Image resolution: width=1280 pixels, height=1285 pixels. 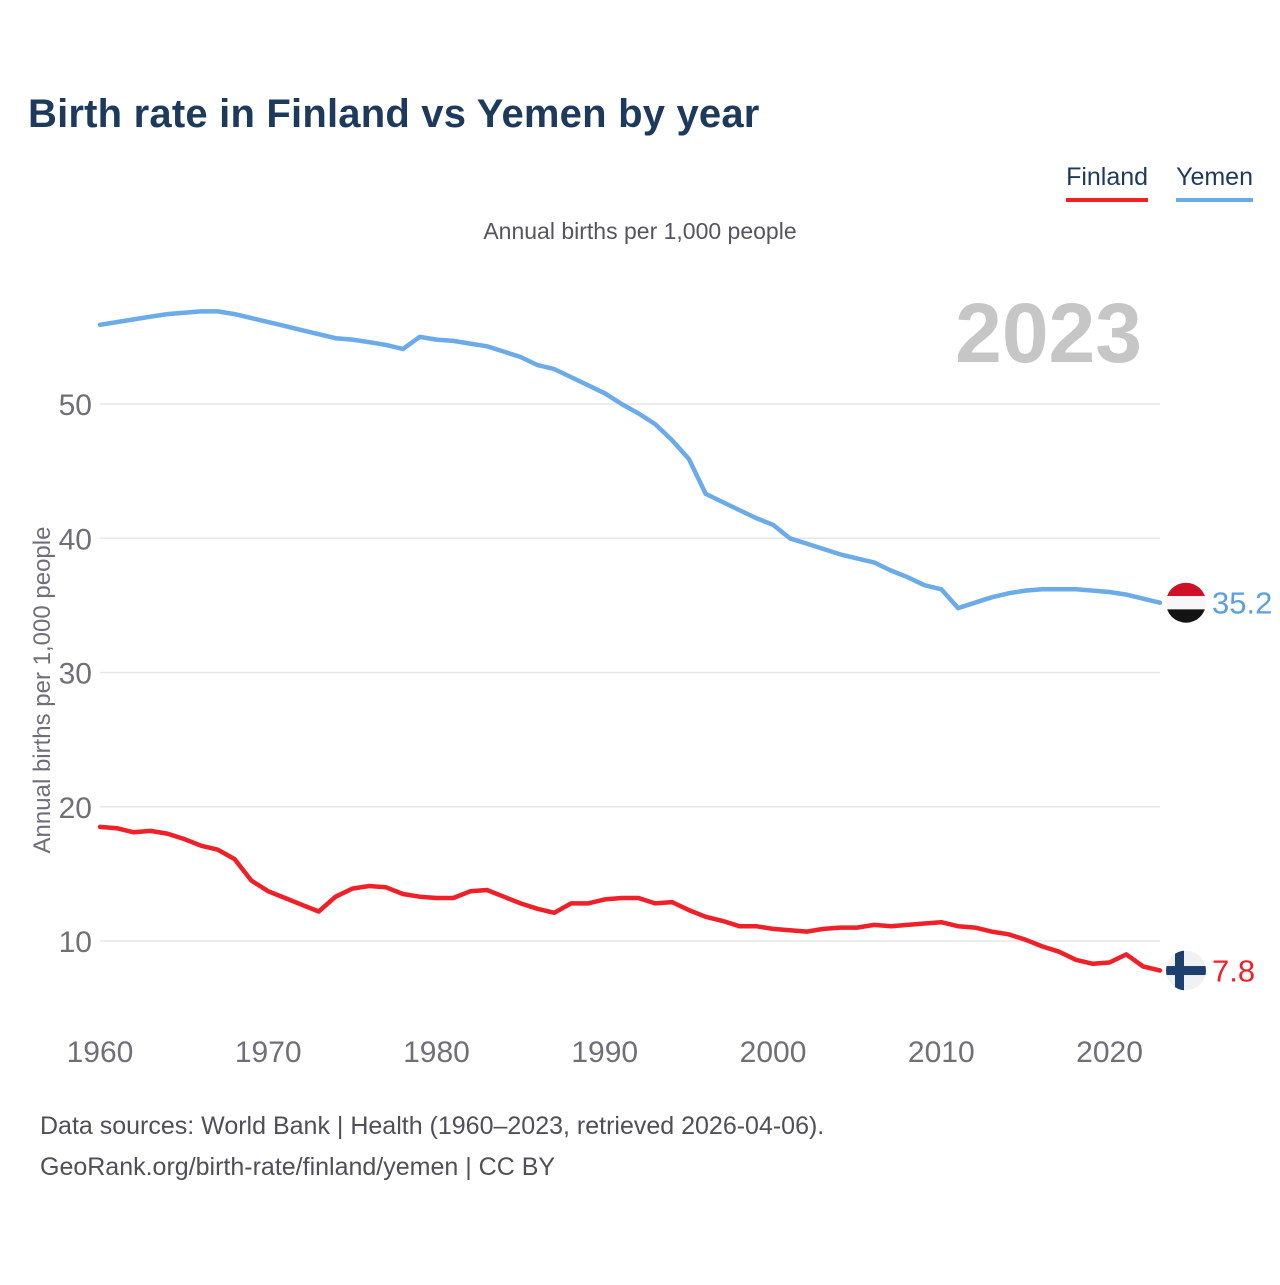 I want to click on finland-flag-icon, so click(x=1186, y=970).